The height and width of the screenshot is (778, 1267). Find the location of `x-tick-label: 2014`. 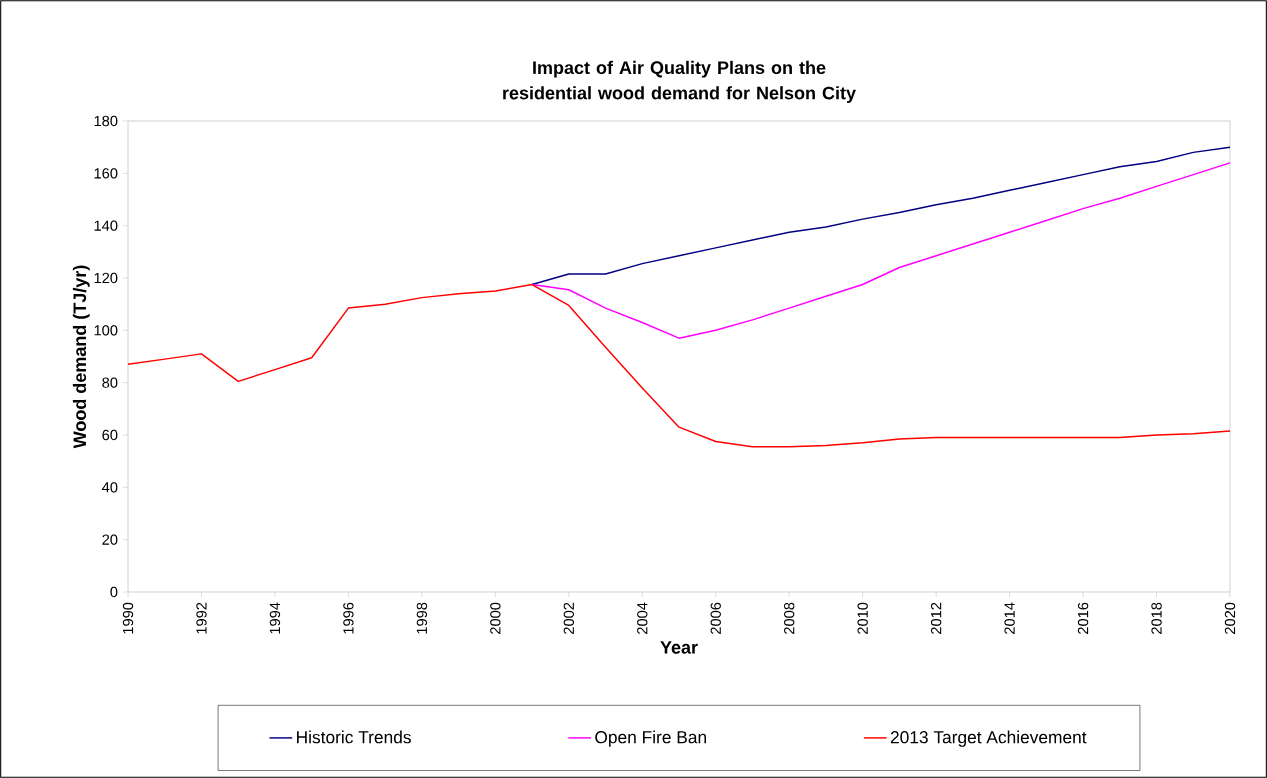

x-tick-label: 2014 is located at coordinates (1009, 618).